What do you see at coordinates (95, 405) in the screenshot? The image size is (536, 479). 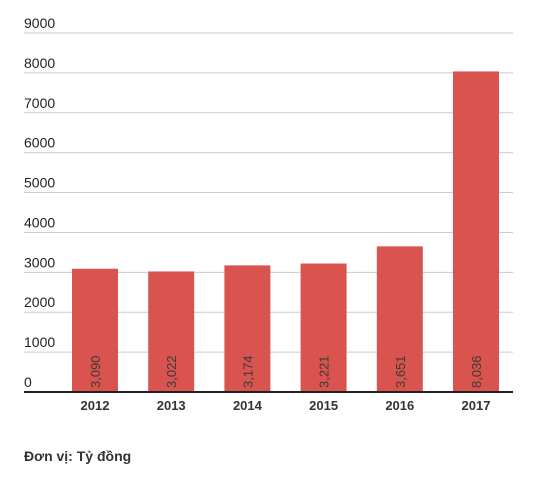 I see `x-tick-label-2012: 2012` at bounding box center [95, 405].